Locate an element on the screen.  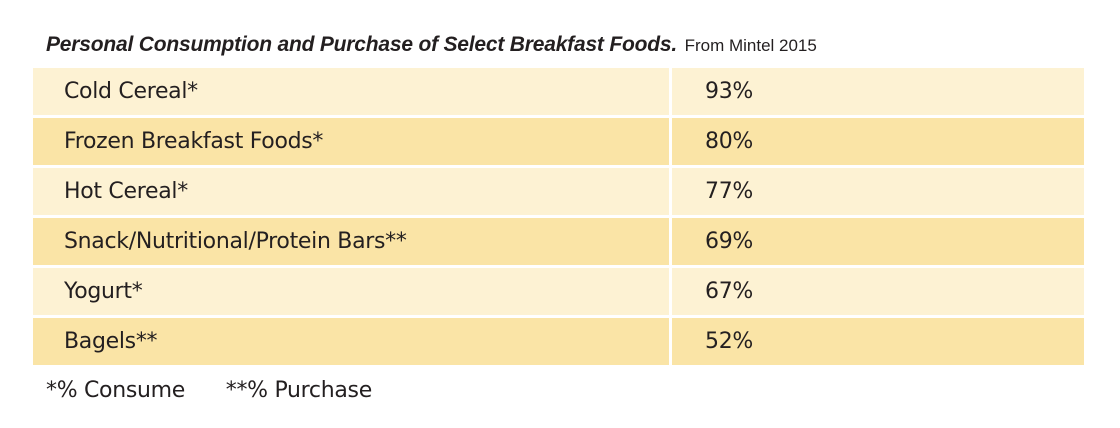
row-label: Hot Cereal* is located at coordinates (351, 191).